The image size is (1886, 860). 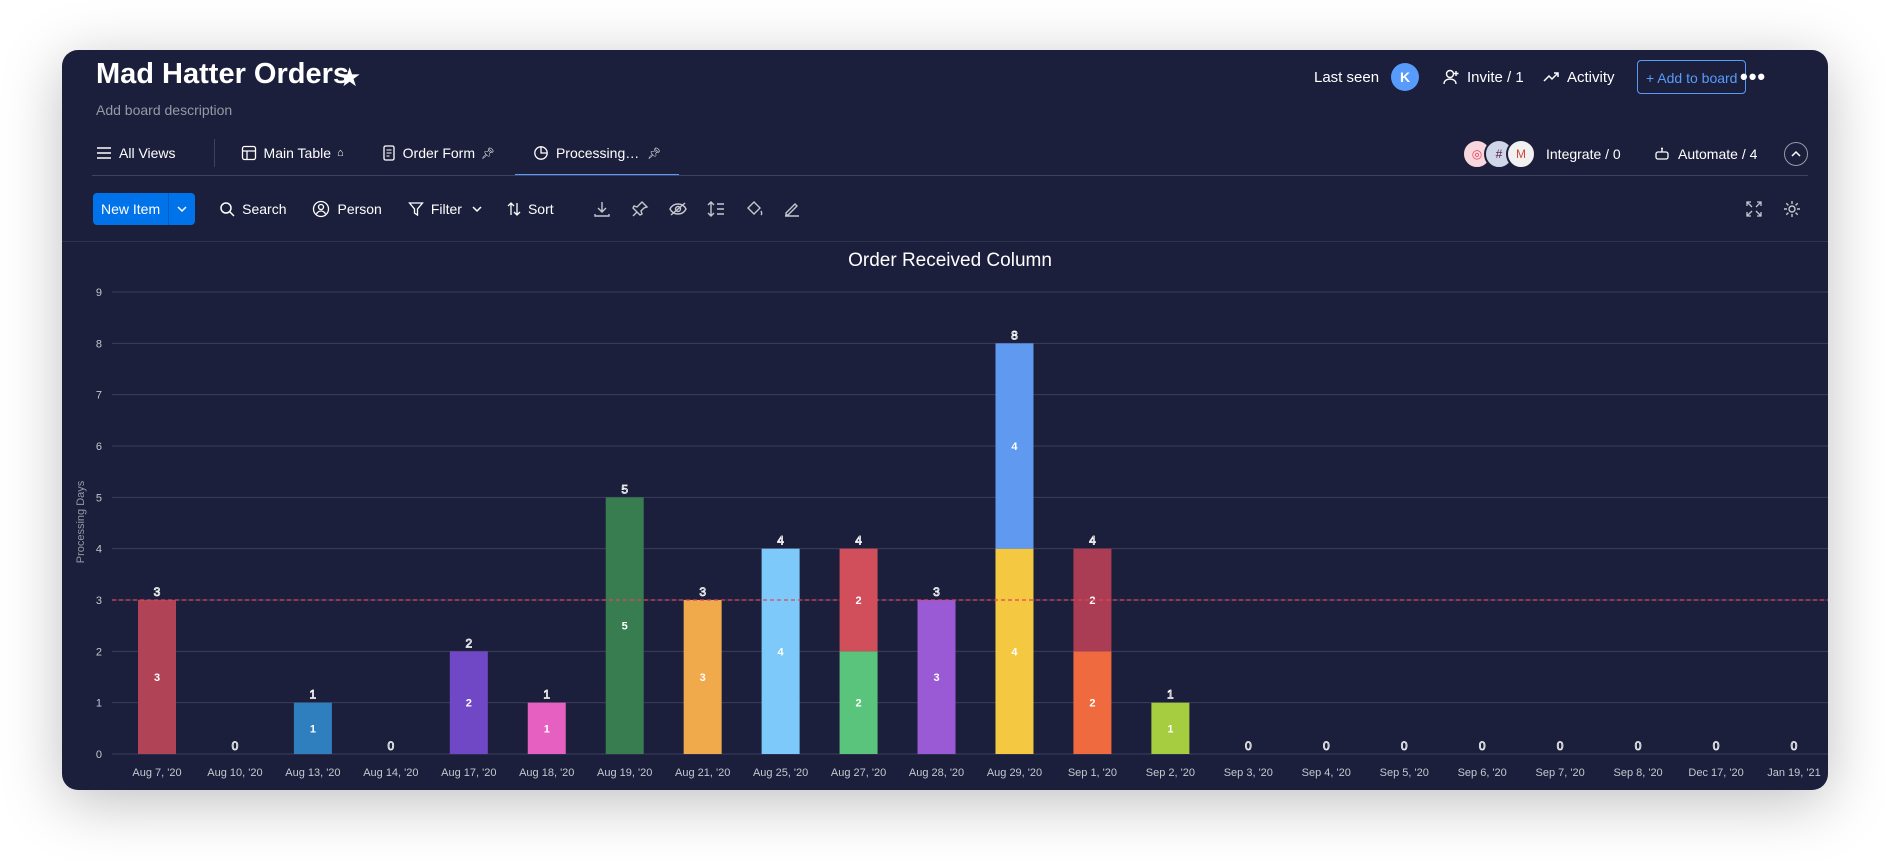 I want to click on integrate-label: Integrate / 0, so click(x=1583, y=154).